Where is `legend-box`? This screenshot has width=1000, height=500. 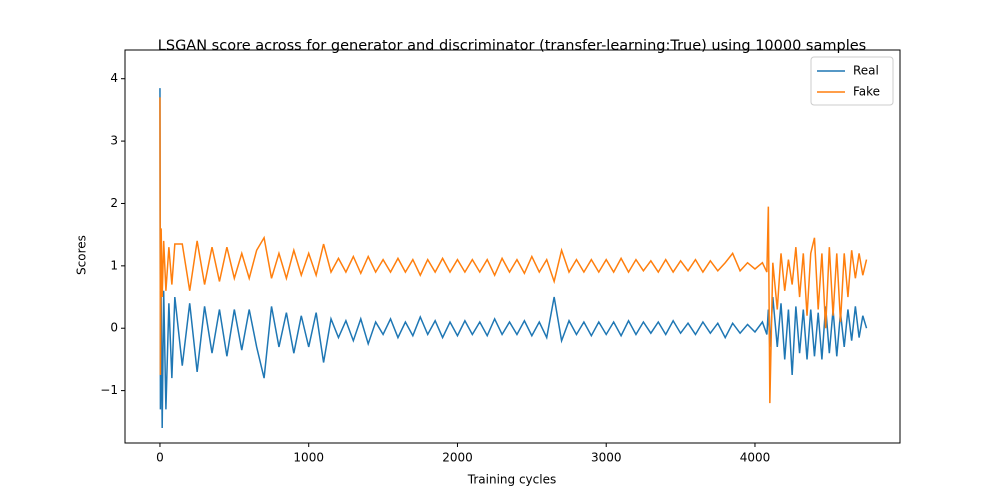 legend-box is located at coordinates (852, 81).